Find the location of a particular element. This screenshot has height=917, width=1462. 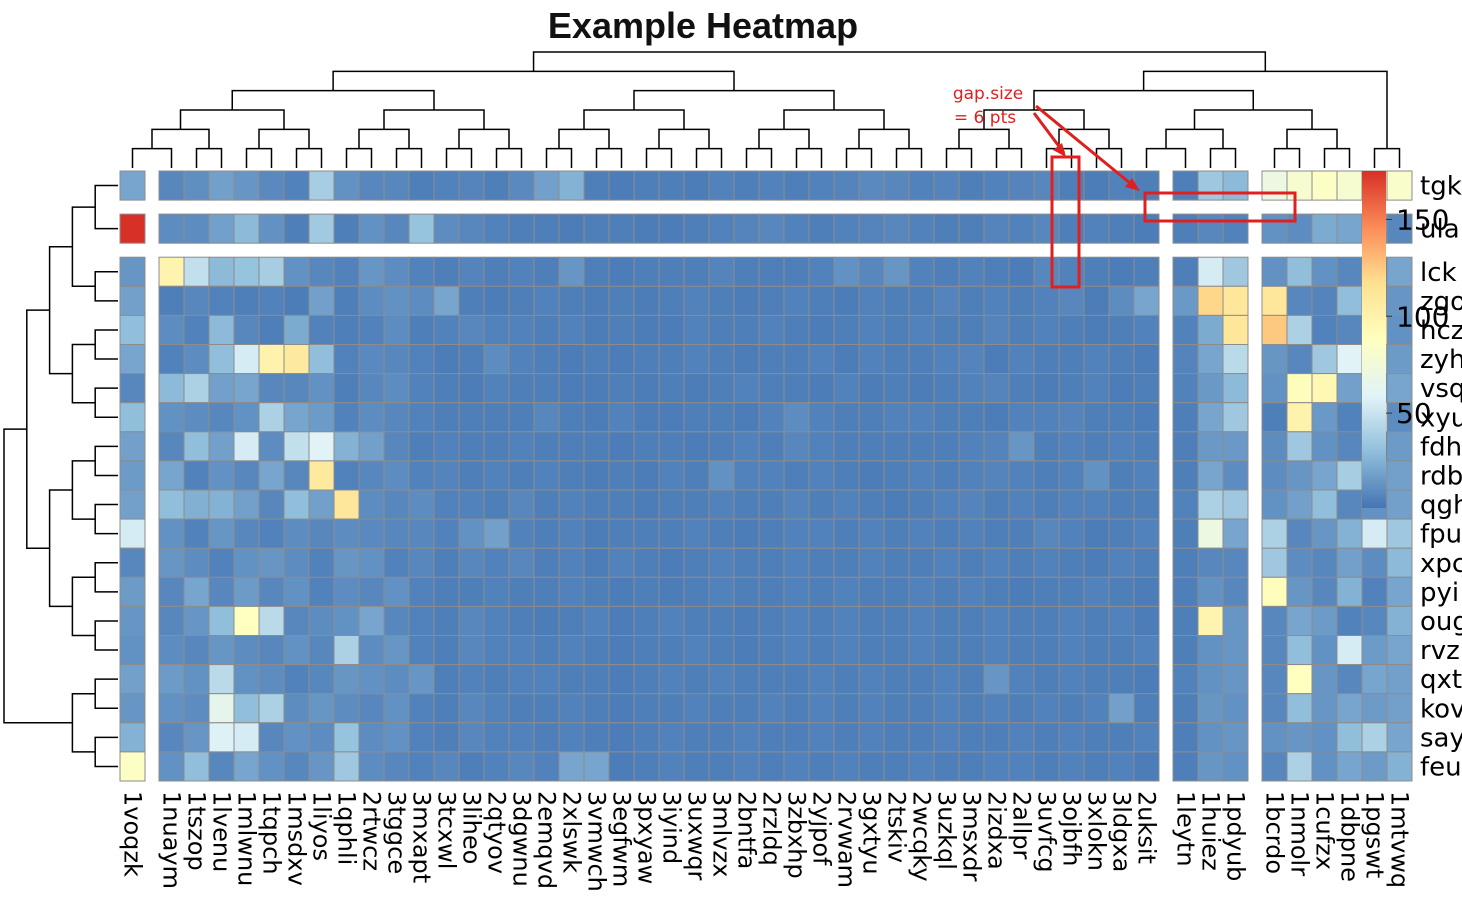

column-label: 1liyos is located at coordinates (322, 826).